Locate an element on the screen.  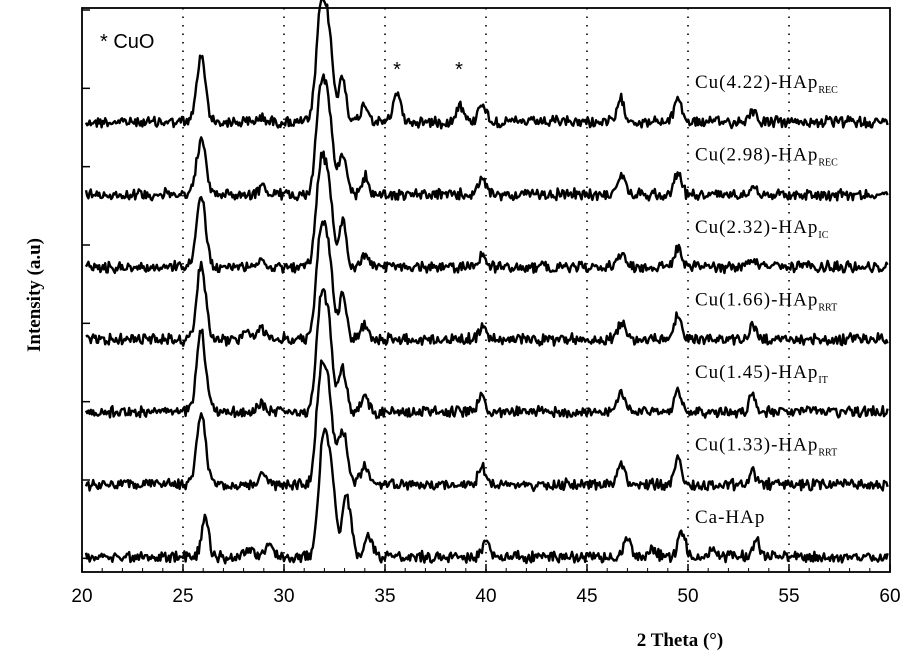
x-tick-label: 30 is located at coordinates (283, 596).